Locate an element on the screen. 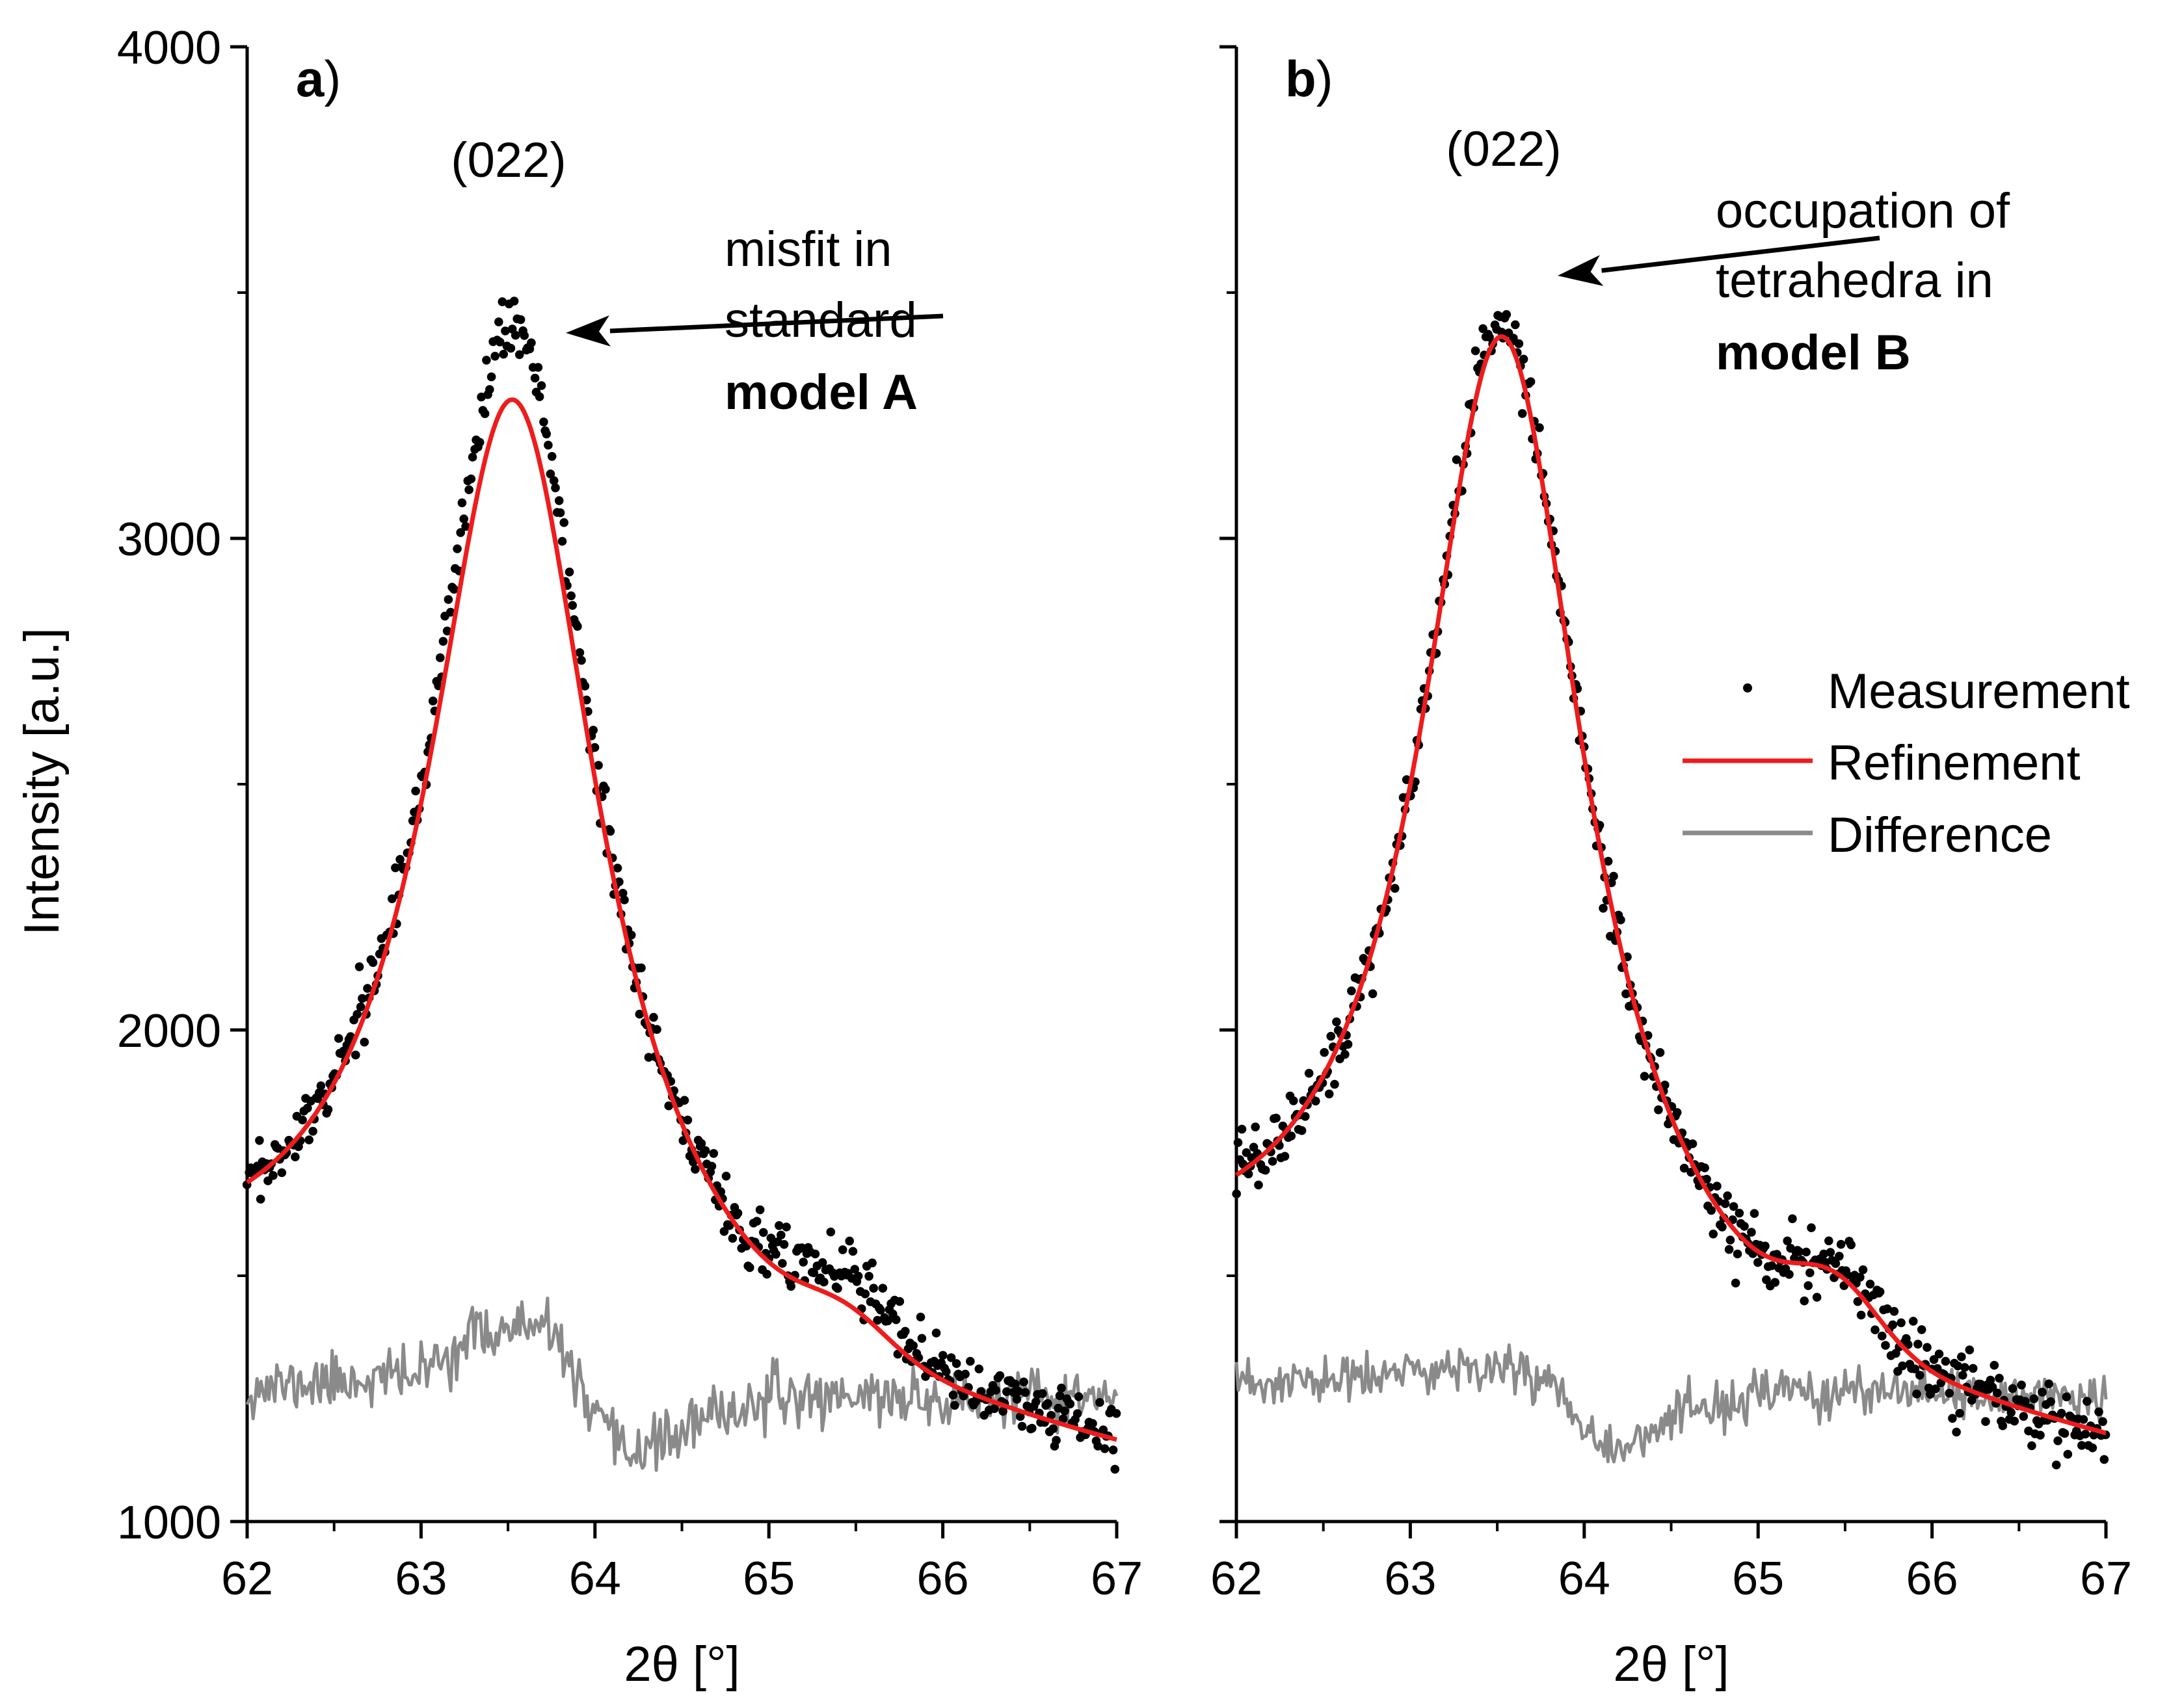  legend-difference-label: Difference is located at coordinates (1940, 835).